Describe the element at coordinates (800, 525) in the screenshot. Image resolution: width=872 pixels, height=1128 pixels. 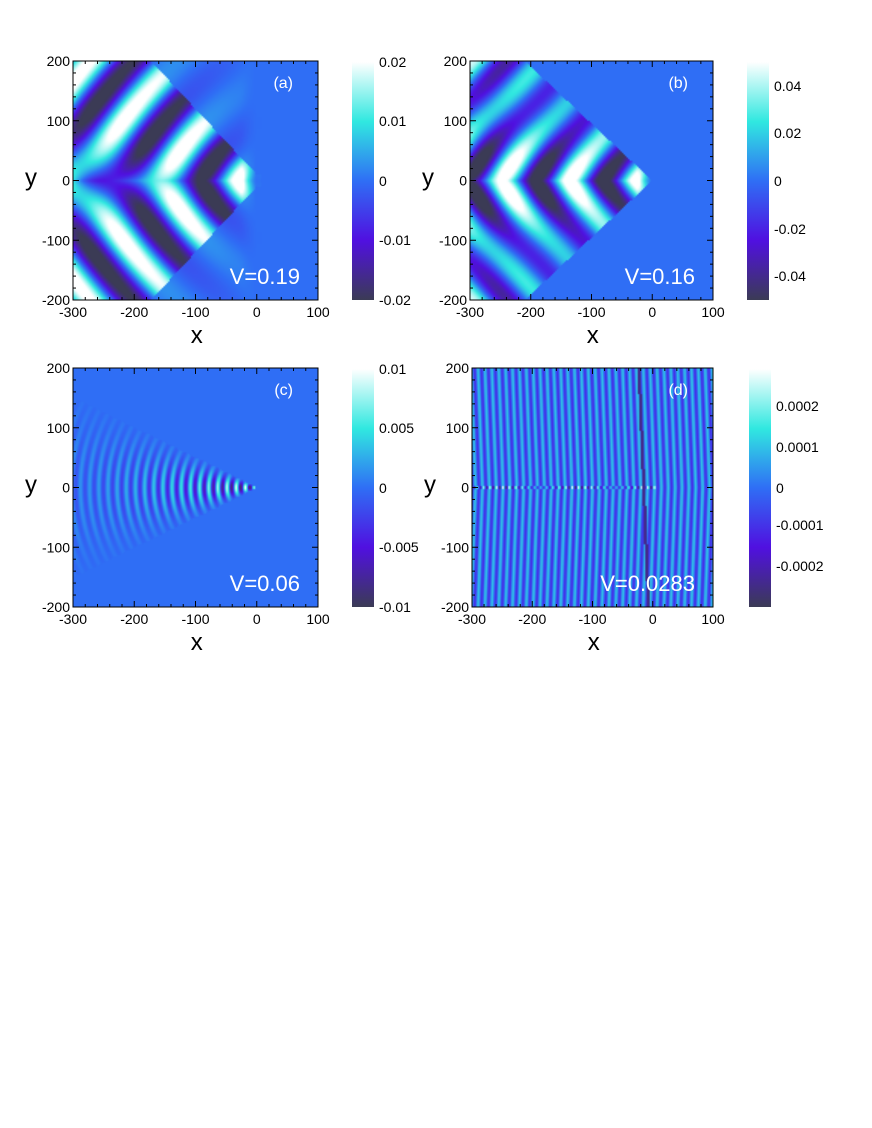
I see `colorbar-tick-label: -0.0001` at that location.